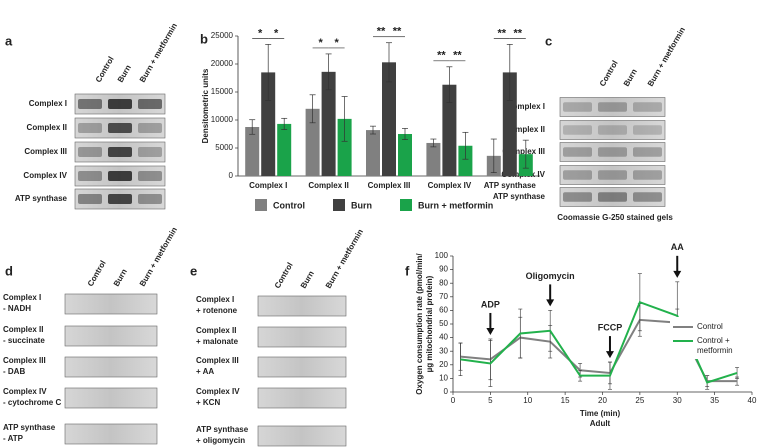 The image size is (760, 447). I want to click on x-tick-label: Complex II, so click(328, 185).